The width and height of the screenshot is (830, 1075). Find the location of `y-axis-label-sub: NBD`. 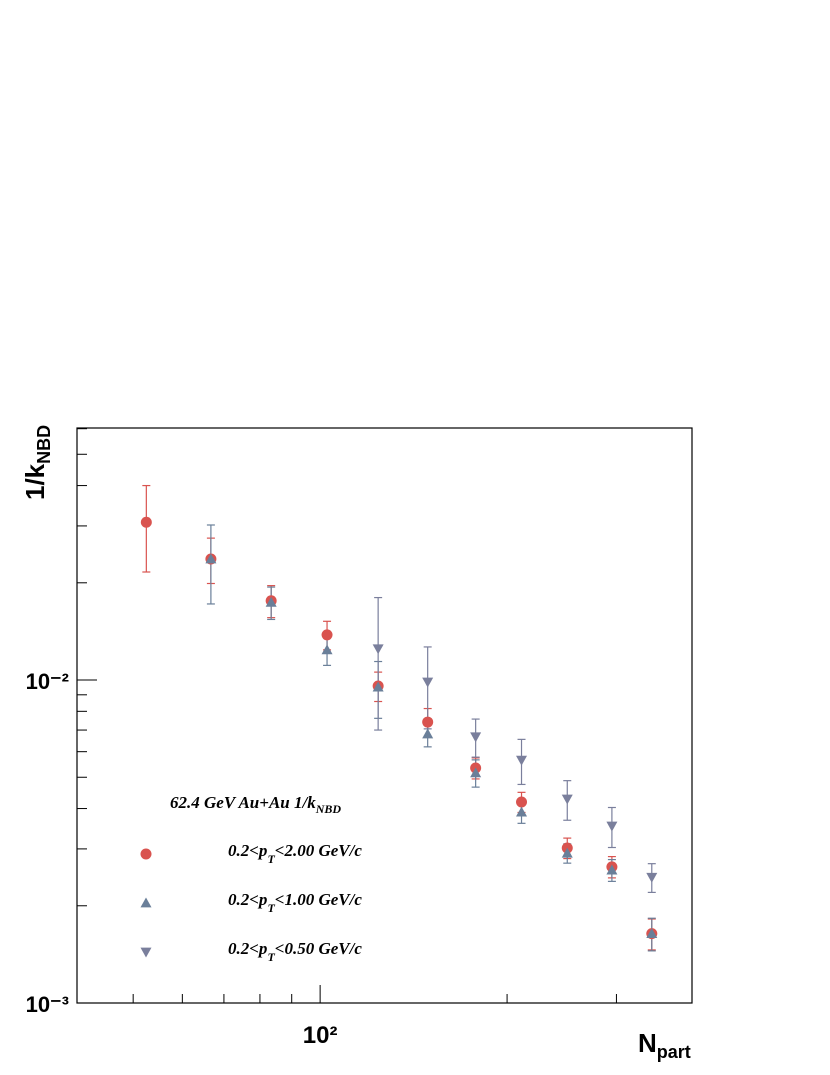

y-axis-label-sub: NBD is located at coordinates (44, 444).